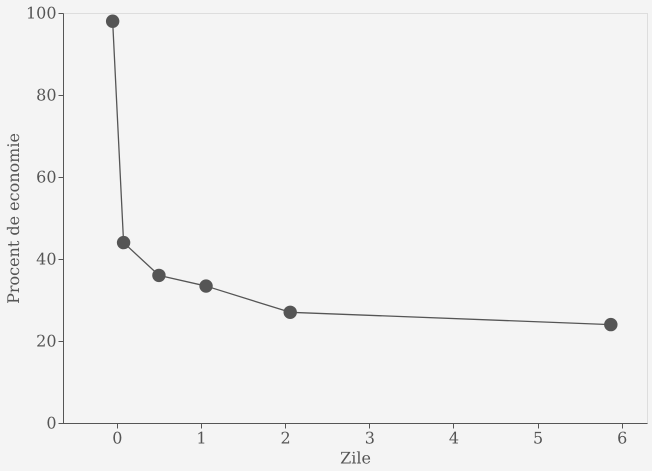 The width and height of the screenshot is (652, 471). I want to click on y-tick-label: 40, so click(46, 259).